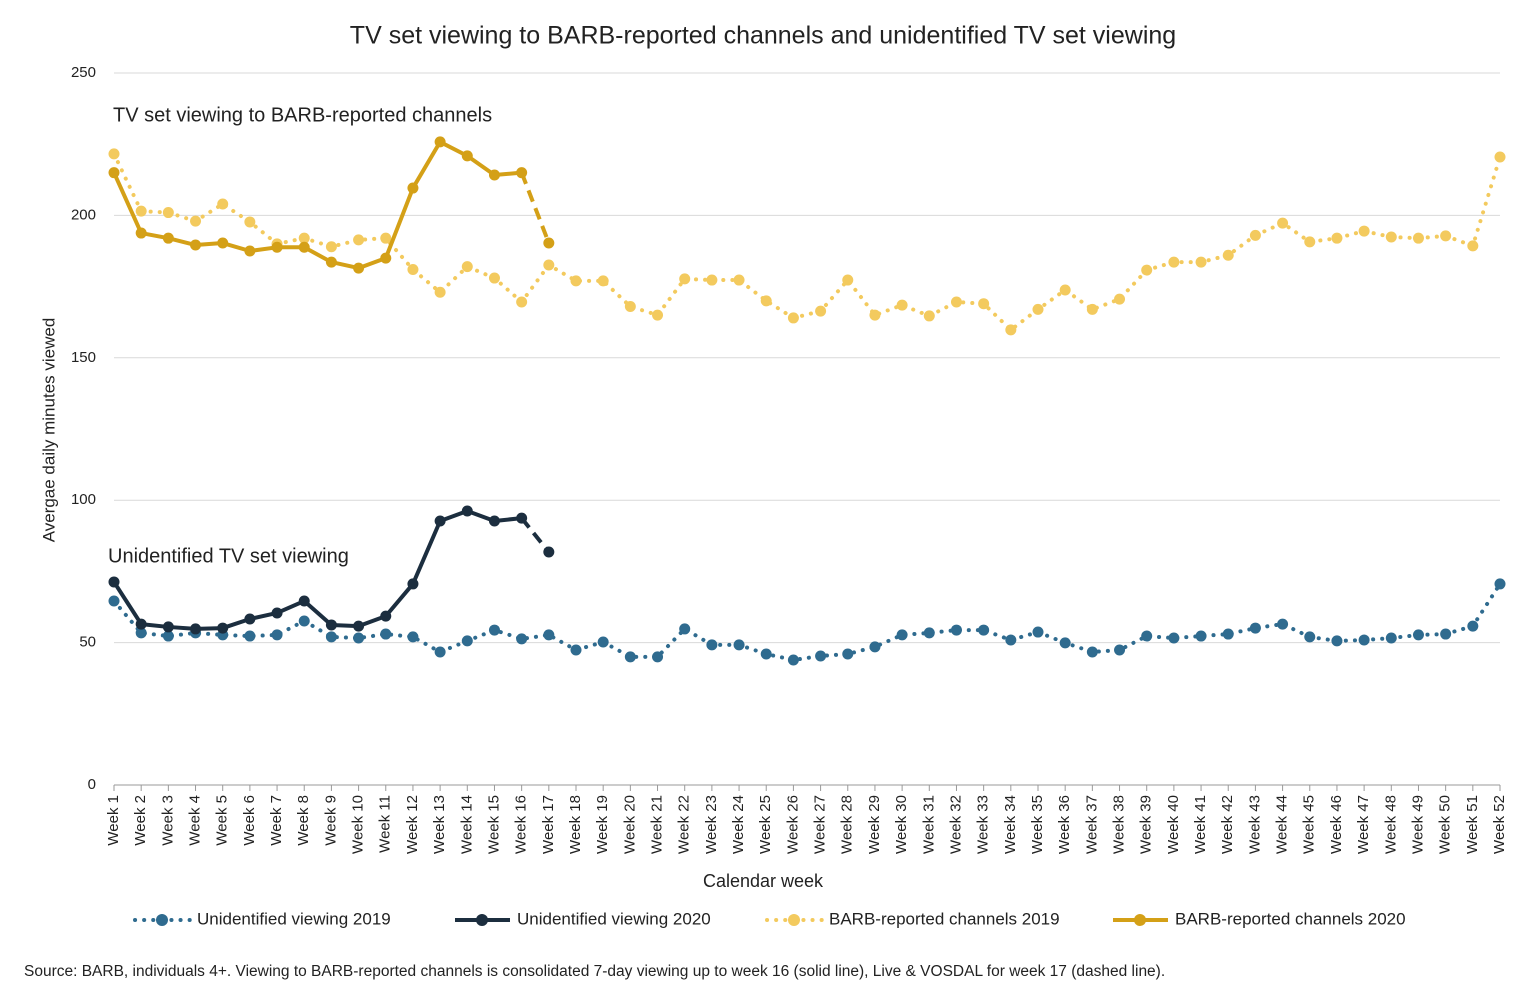  I want to click on x-tick-label: Week 7, so click(276, 820).